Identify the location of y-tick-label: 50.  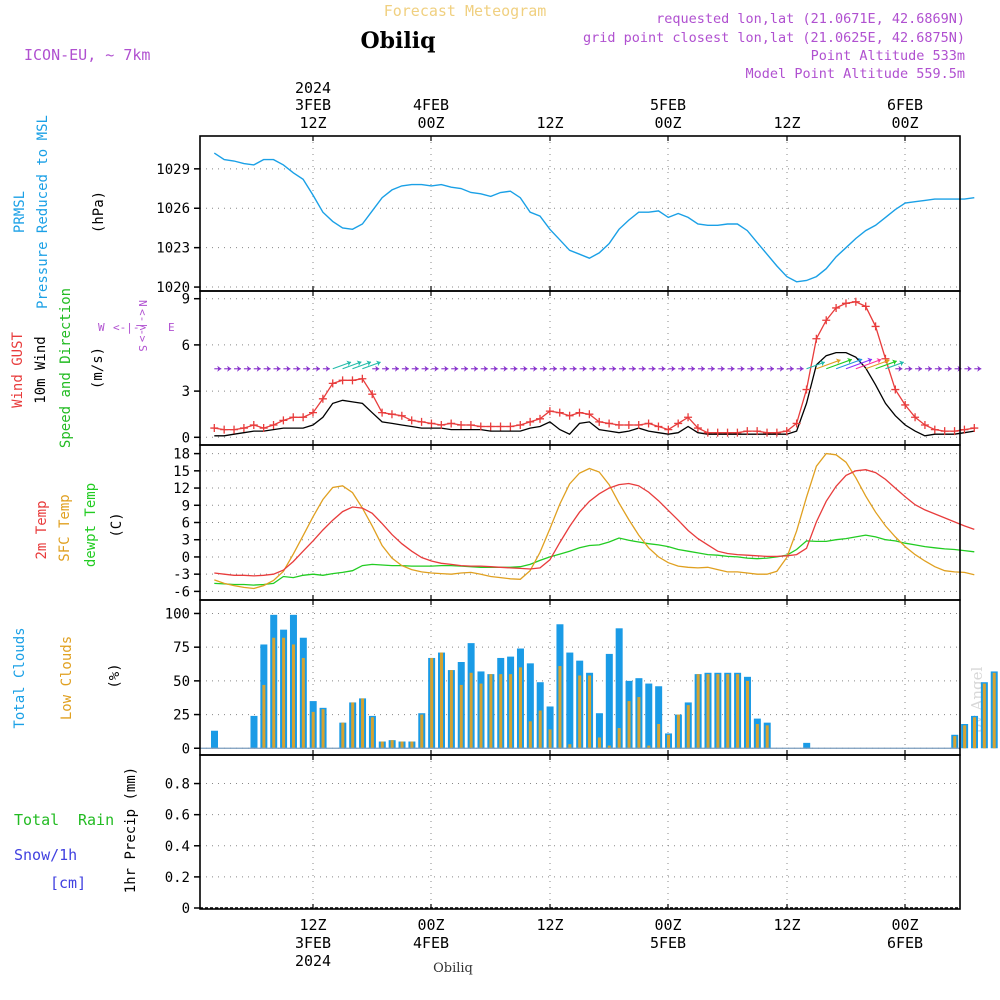
(181, 682).